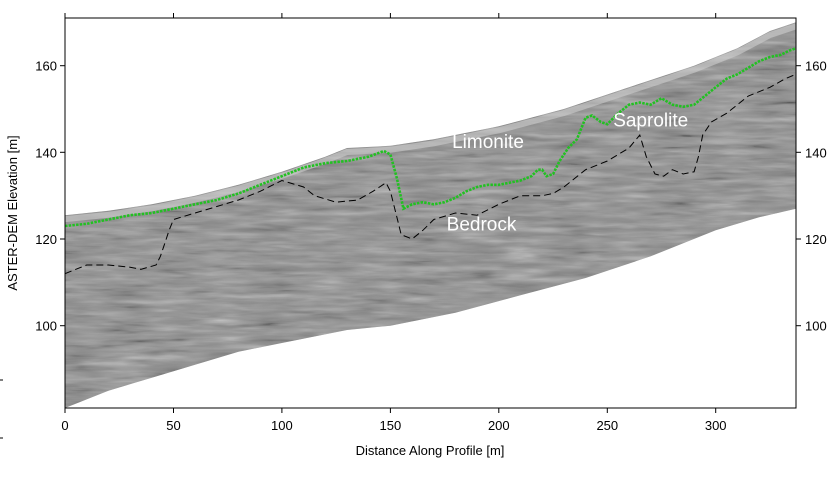 This screenshot has height=477, width=834. What do you see at coordinates (173, 425) in the screenshot?
I see `x-tick-label: 50` at bounding box center [173, 425].